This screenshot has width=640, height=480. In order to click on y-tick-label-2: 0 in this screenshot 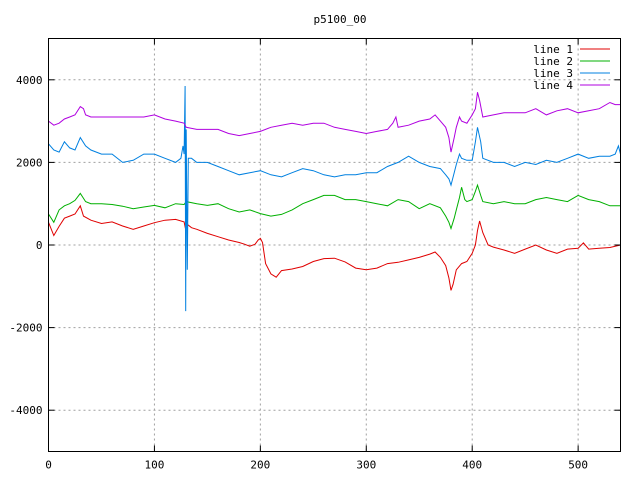, I will do `click(39, 245)`.